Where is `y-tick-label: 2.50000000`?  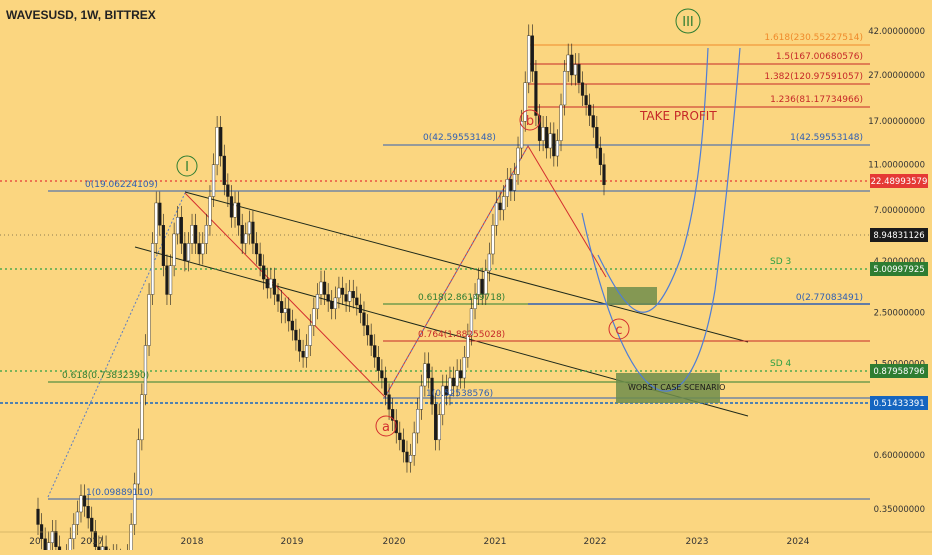
y-tick-label: 2.50000000 is located at coordinates (899, 314).